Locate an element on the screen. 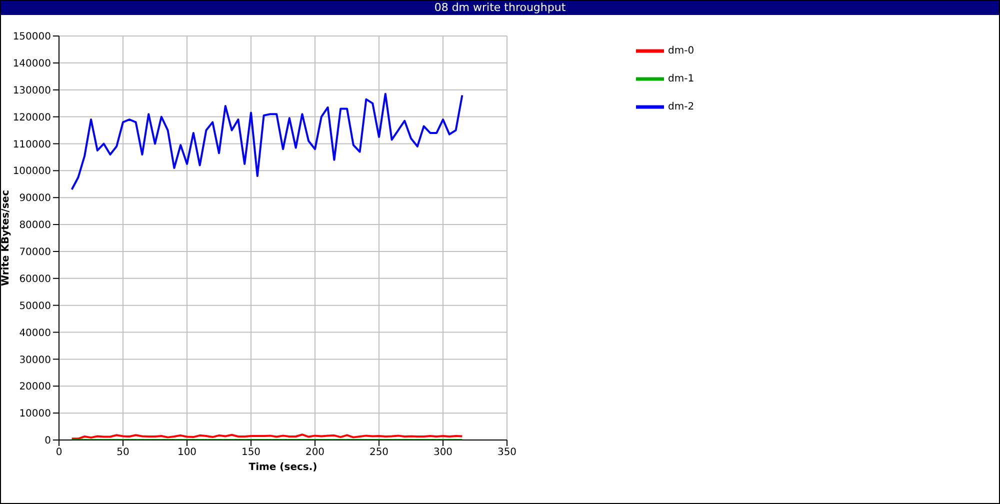 The image size is (1000, 504). y-tick-label: 0 is located at coordinates (47, 441).